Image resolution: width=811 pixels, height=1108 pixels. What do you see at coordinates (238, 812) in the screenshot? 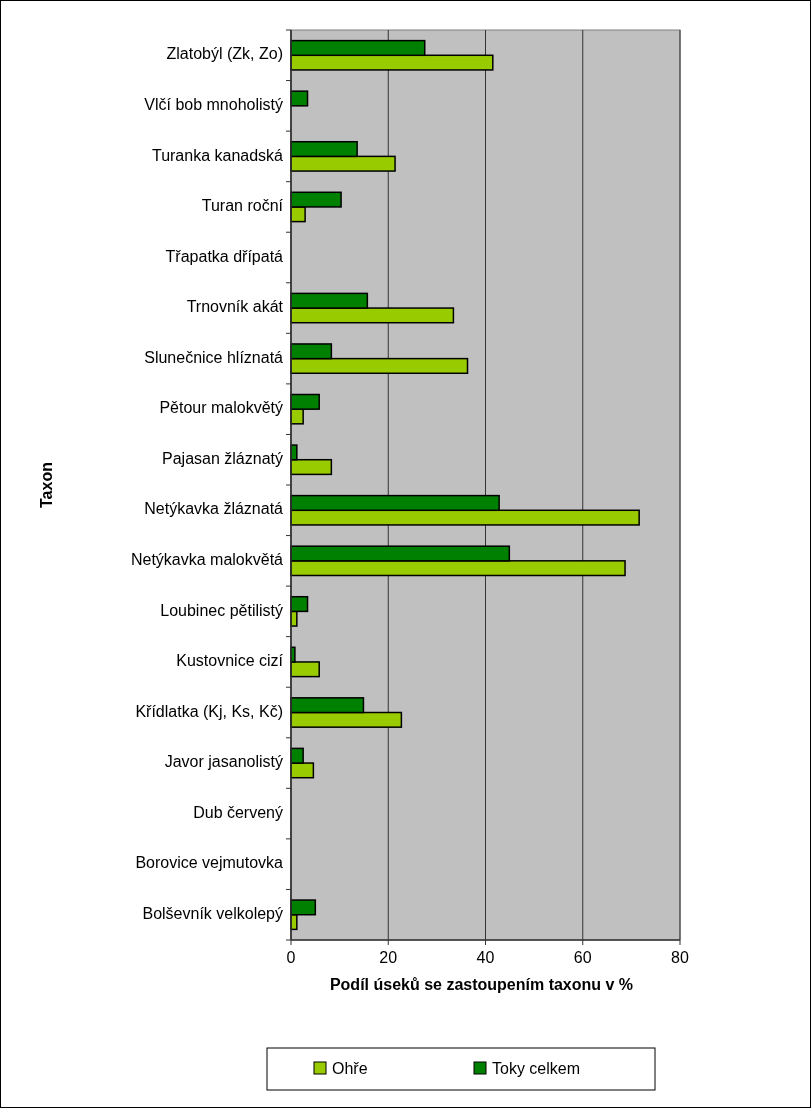
I see `y-tick-label: Dub červený` at bounding box center [238, 812].